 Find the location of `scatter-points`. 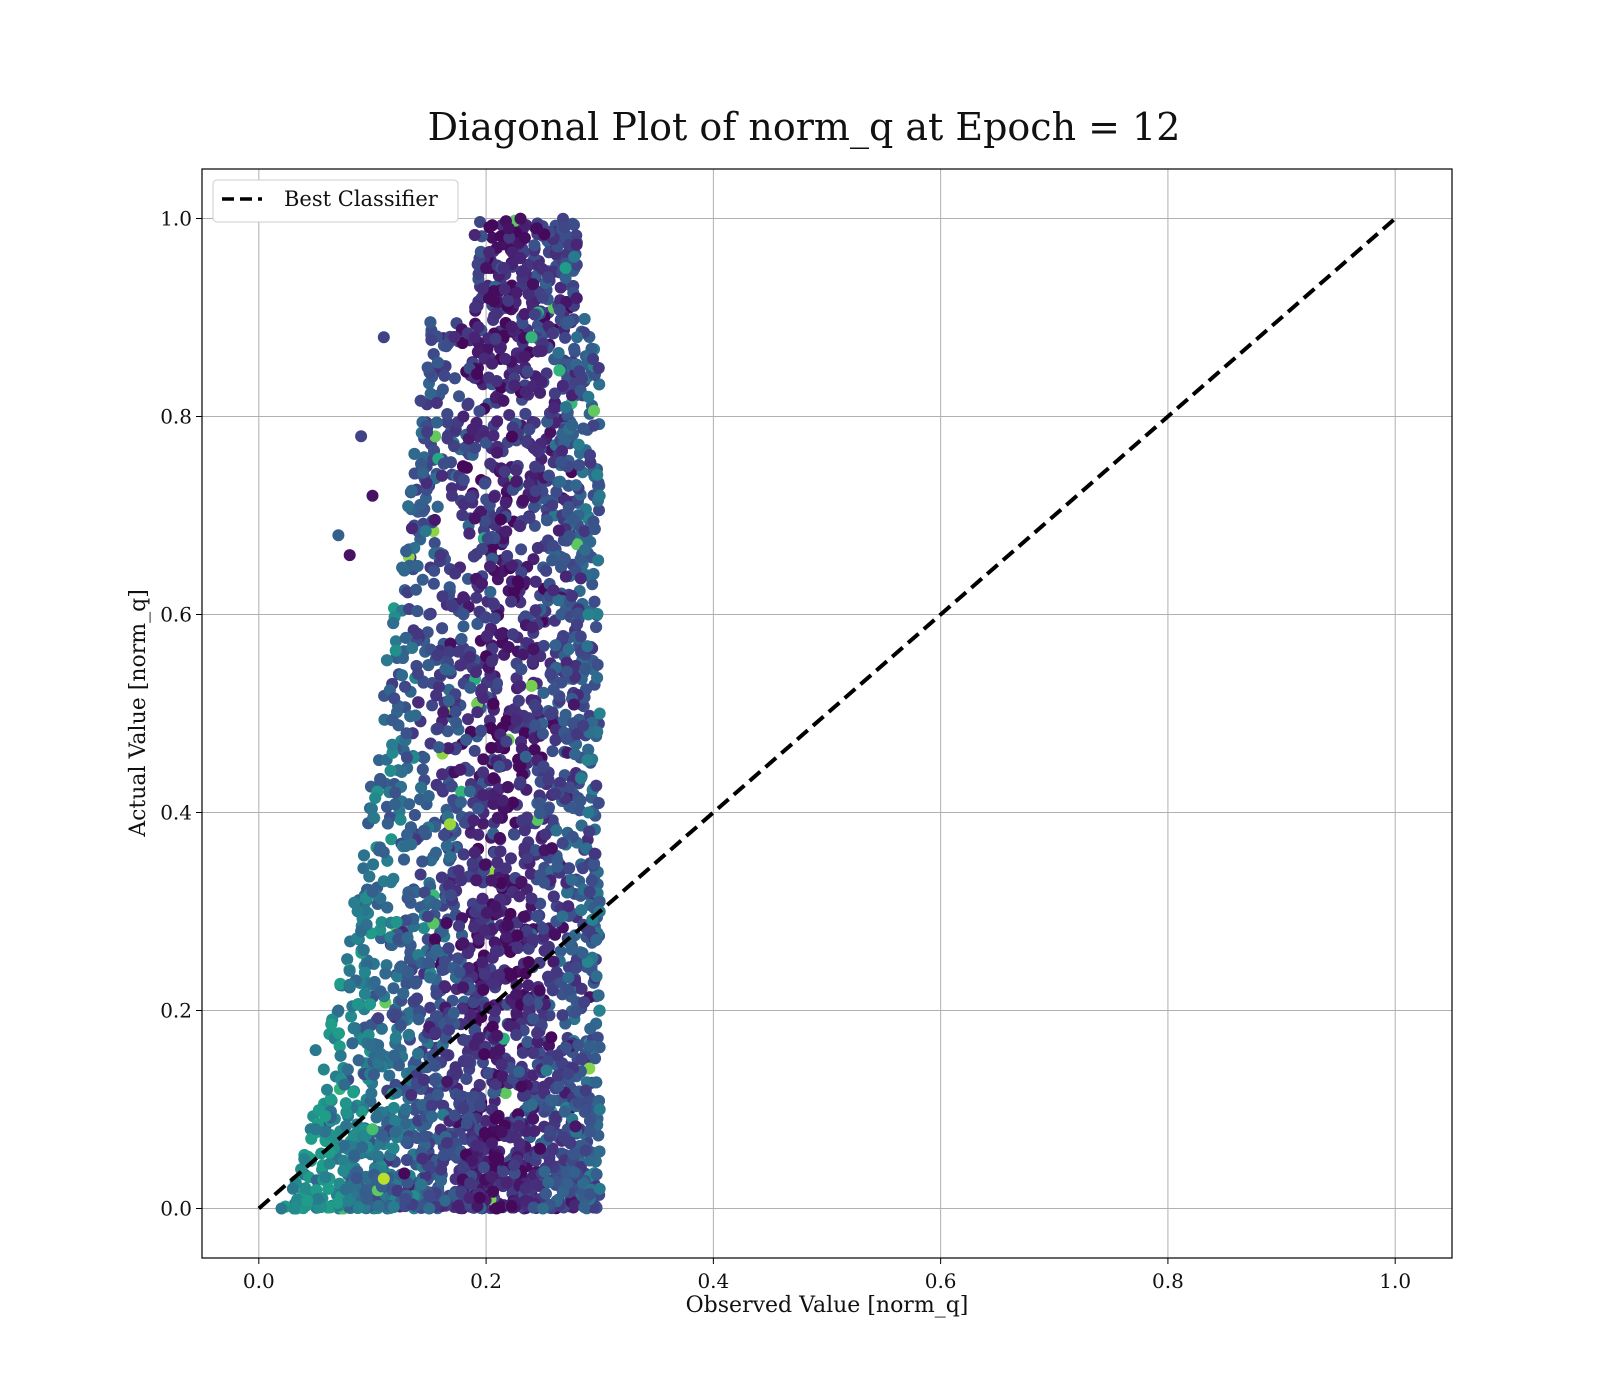

scatter-points is located at coordinates (440, 713).